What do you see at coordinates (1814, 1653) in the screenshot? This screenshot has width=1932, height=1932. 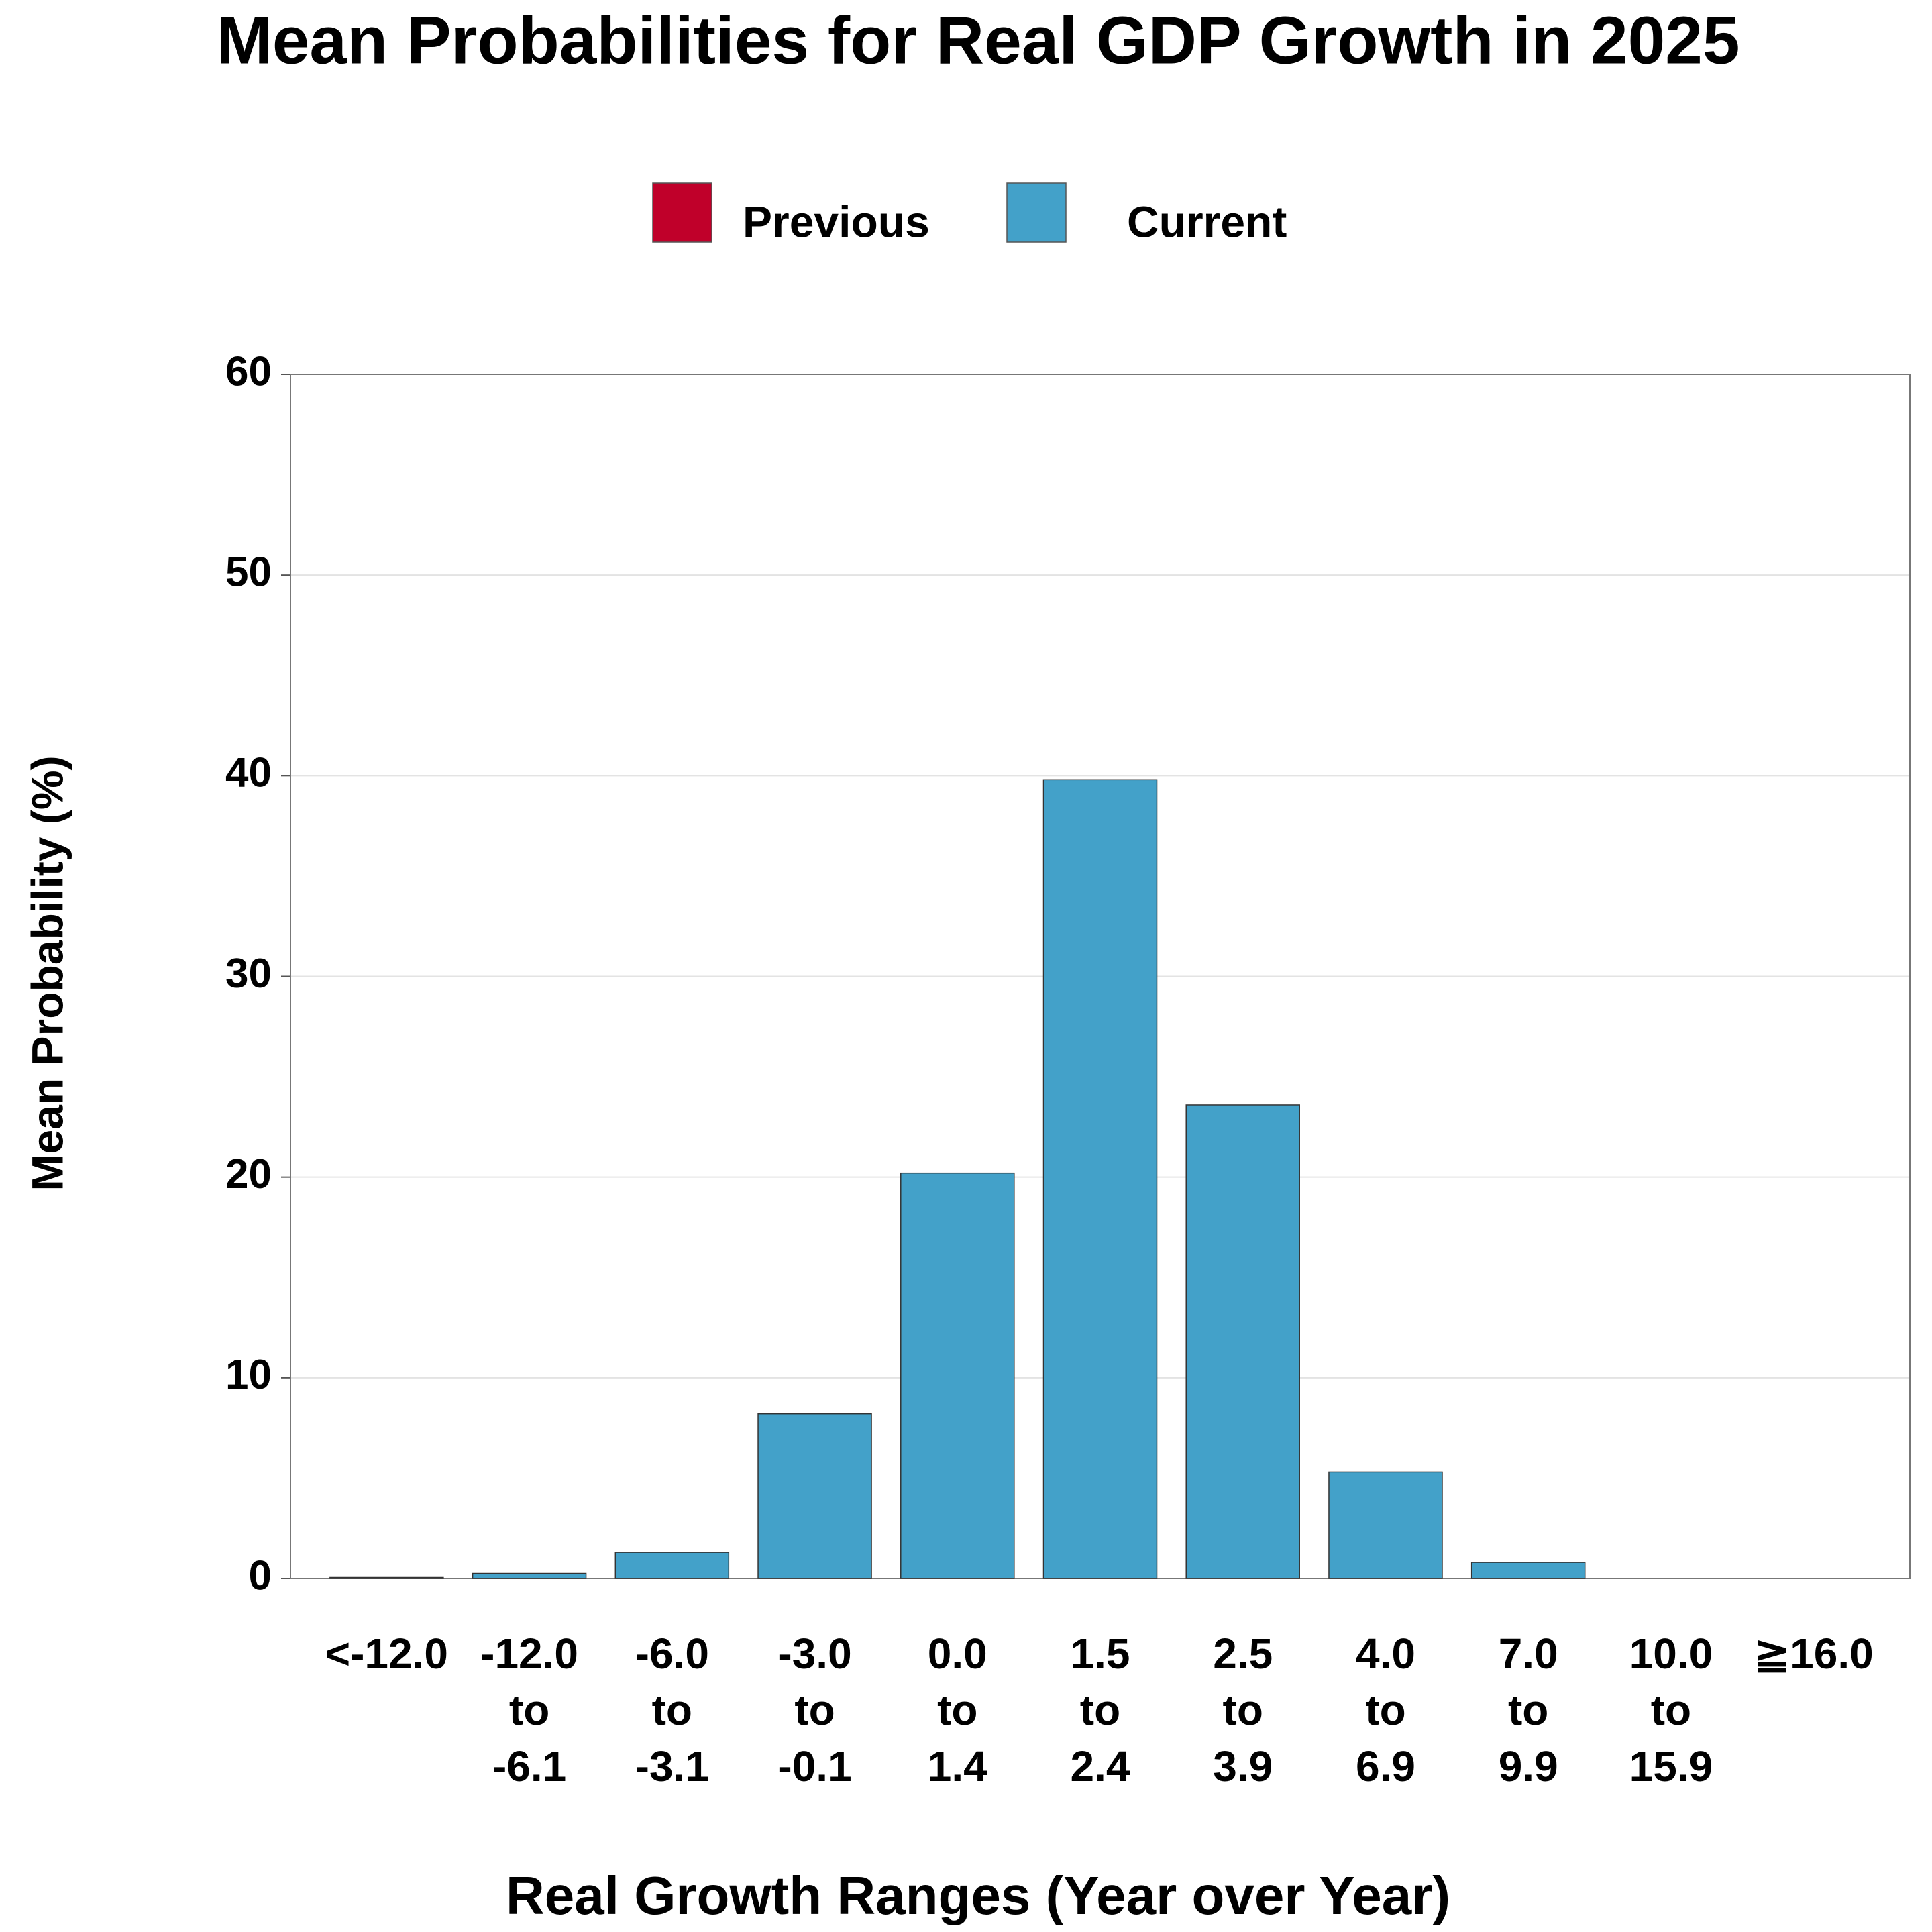 I see `x-tick-label: ≧16.0` at bounding box center [1814, 1653].